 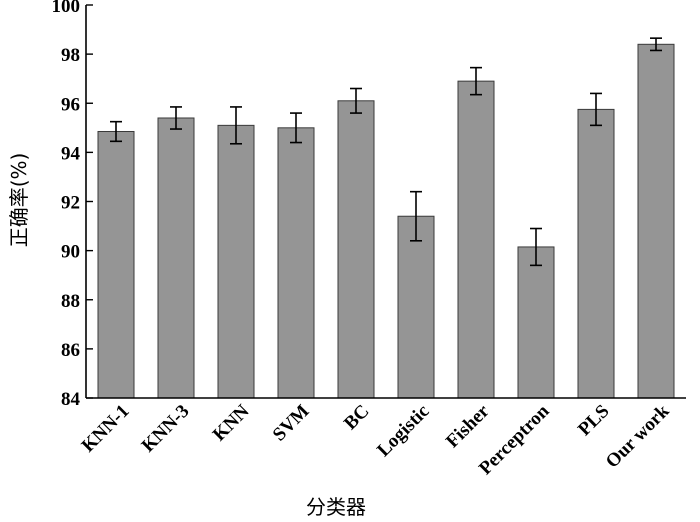 I want to click on y-tick-label: 98, so click(x=70, y=55).